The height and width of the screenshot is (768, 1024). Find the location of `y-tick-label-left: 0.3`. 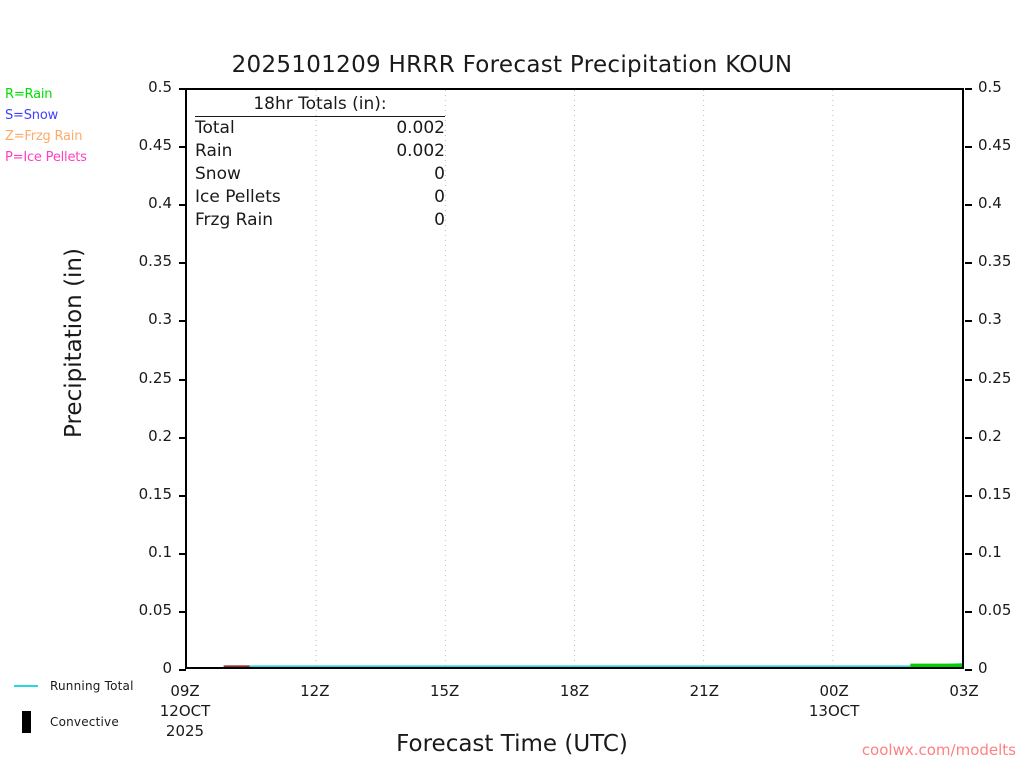

y-tick-label-left: 0.3 is located at coordinates (160, 319).